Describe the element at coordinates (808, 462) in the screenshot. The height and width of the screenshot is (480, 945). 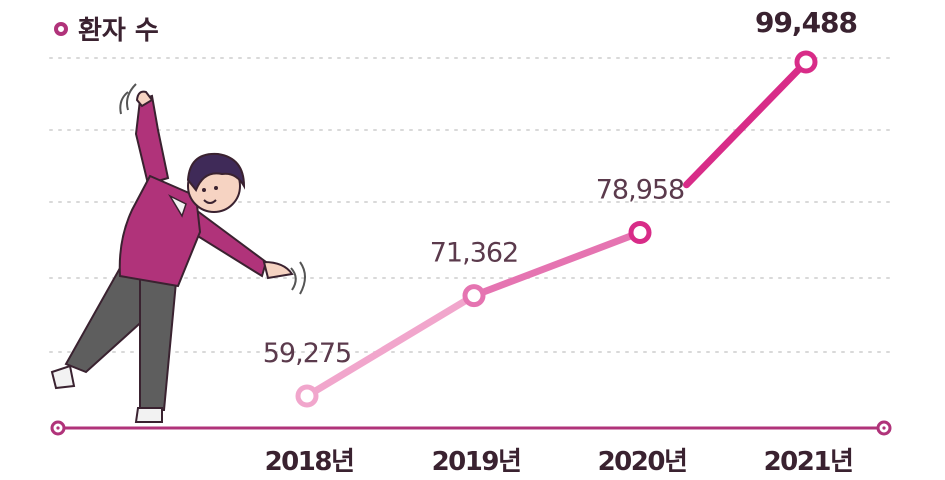
I see `x-tick-label: 2021년` at that location.